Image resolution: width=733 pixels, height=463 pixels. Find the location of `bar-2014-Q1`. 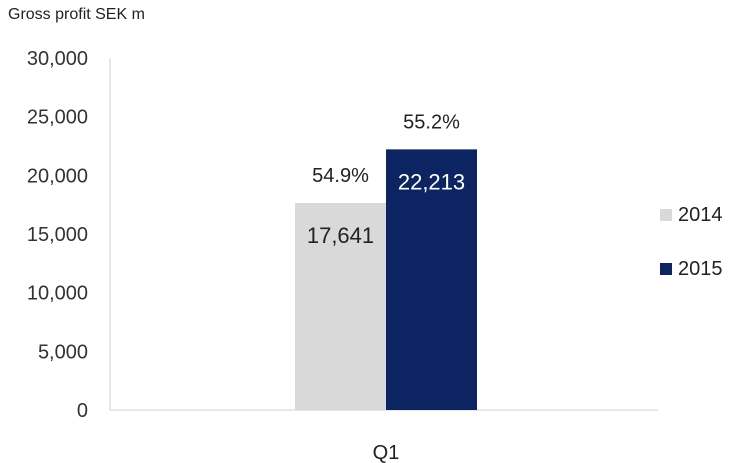

bar-2014-Q1 is located at coordinates (340, 306).